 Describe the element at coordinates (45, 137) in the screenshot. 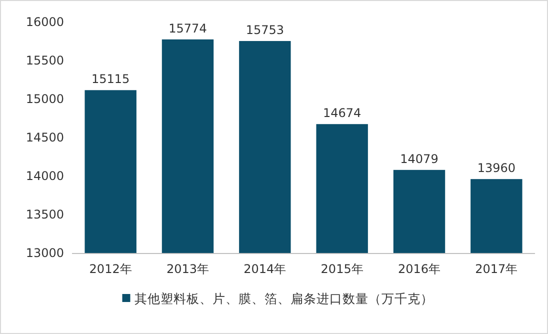

I see `y-tick-label: 14500` at that location.